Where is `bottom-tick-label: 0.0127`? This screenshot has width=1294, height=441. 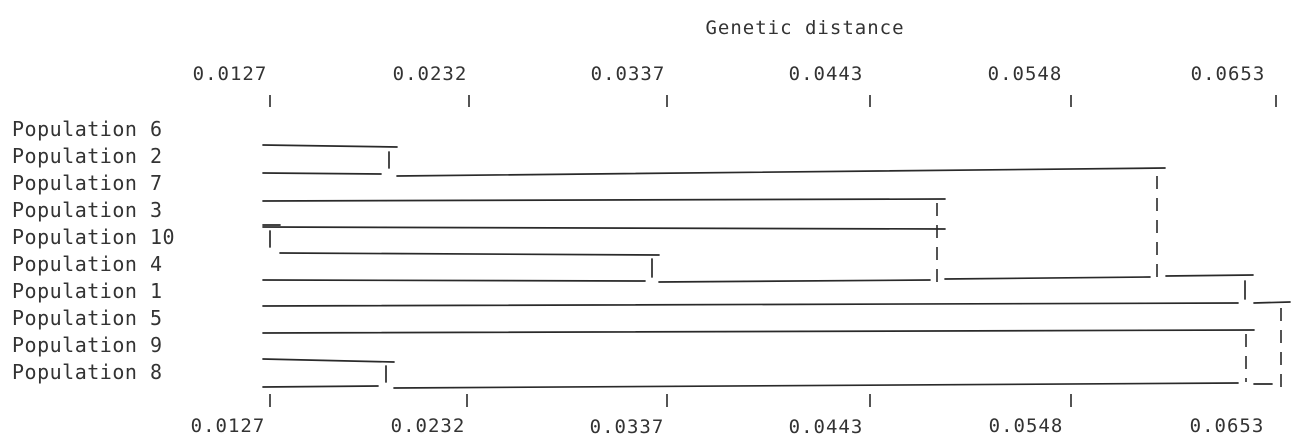
bottom-tick-label: 0.0127 is located at coordinates (228, 426).